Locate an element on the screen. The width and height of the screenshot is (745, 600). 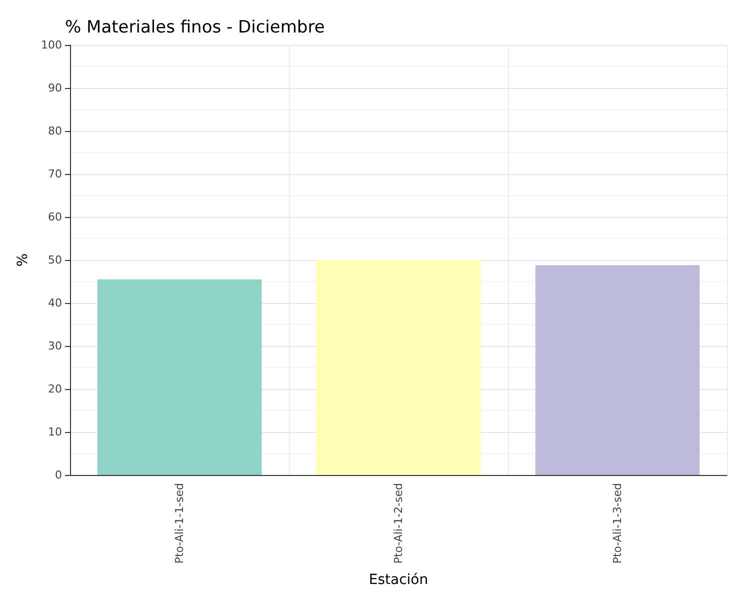
y-tick-label: 90 is located at coordinates (55, 88).